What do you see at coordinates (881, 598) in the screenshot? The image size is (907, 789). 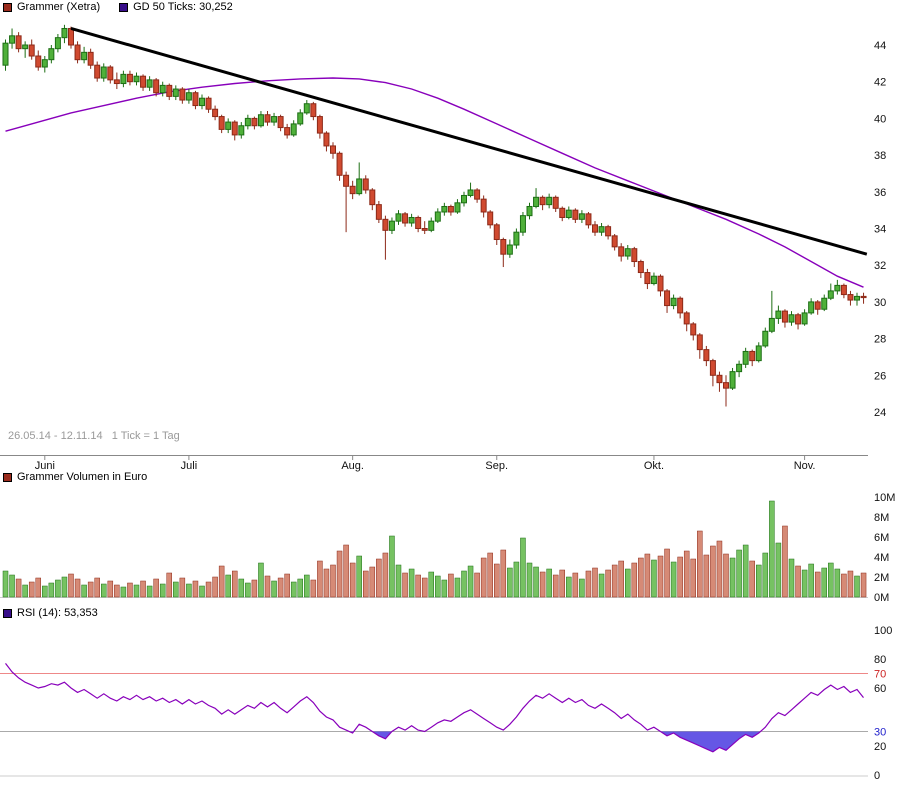 I see `svg-text: 0M` at bounding box center [881, 598].